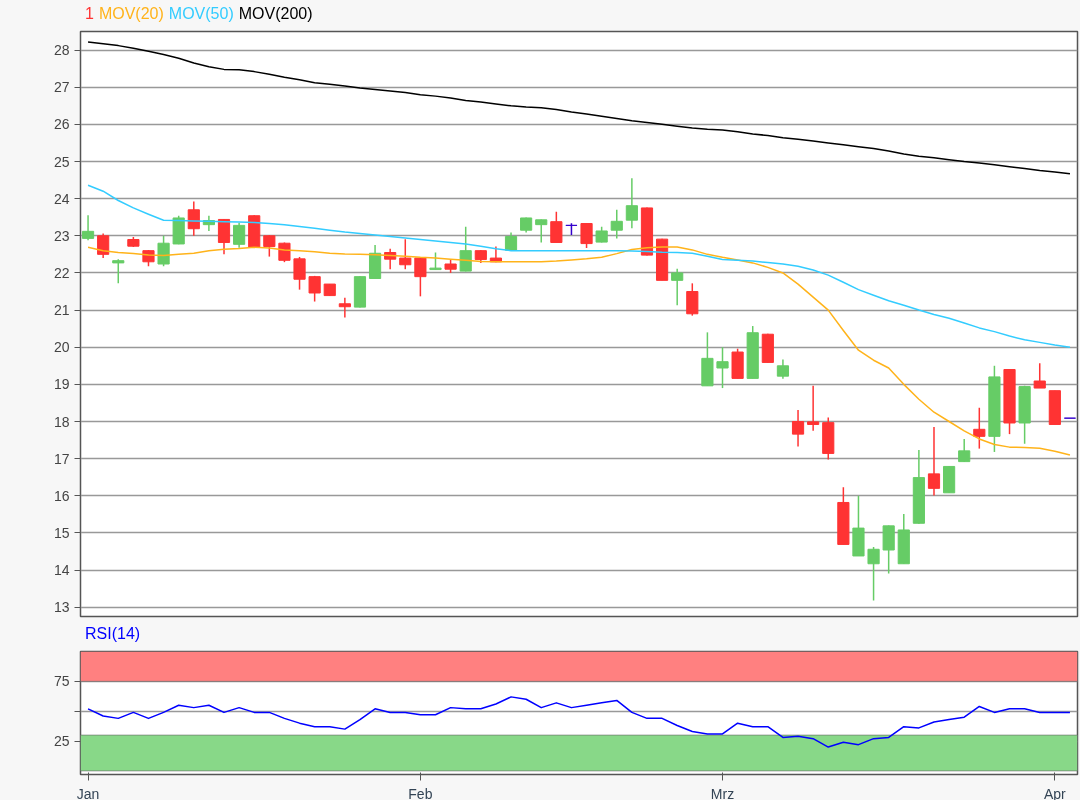 The width and height of the screenshot is (1080, 800). I want to click on text: MOV(200), so click(275, 13).